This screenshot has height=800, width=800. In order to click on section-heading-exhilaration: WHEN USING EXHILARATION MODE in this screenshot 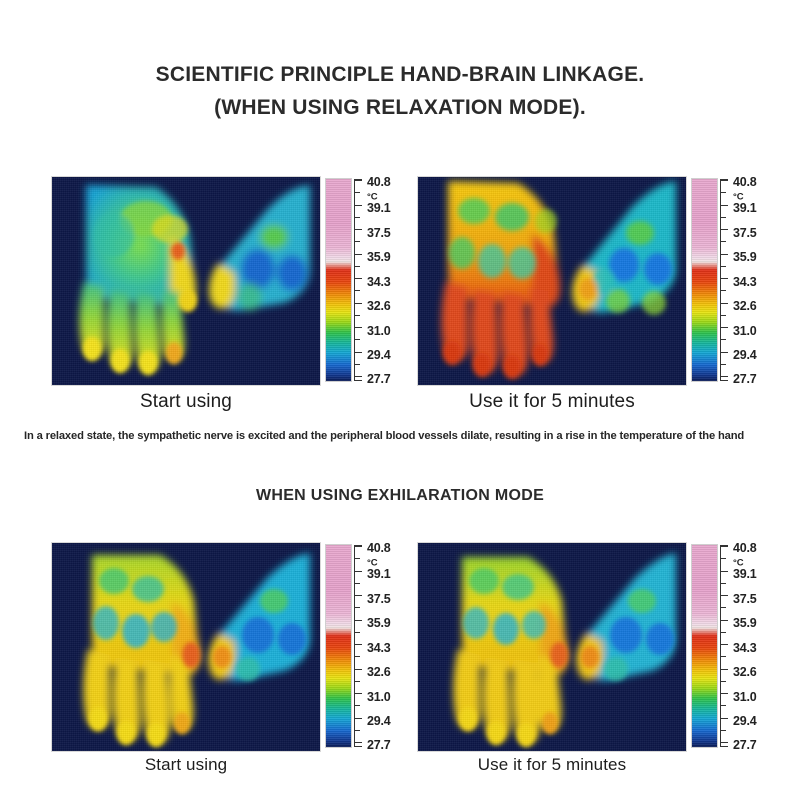, I will do `click(400, 495)`.